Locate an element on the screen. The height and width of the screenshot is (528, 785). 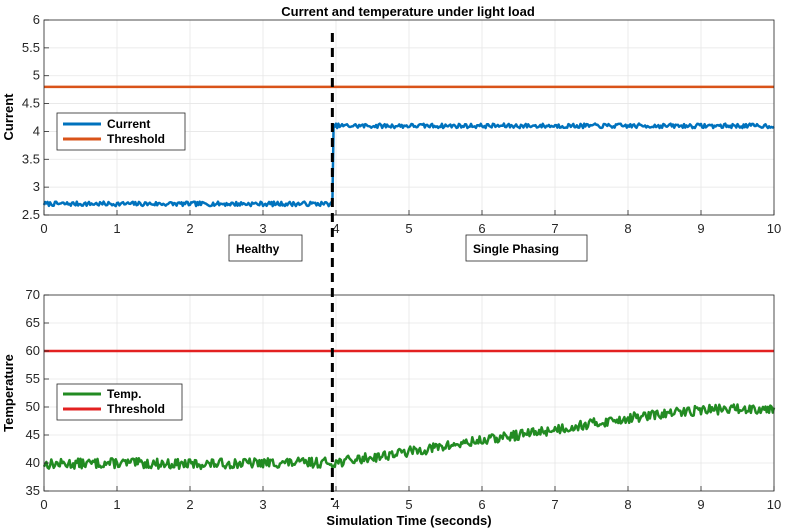
current-x-tick-label: 7 is located at coordinates (554, 228).